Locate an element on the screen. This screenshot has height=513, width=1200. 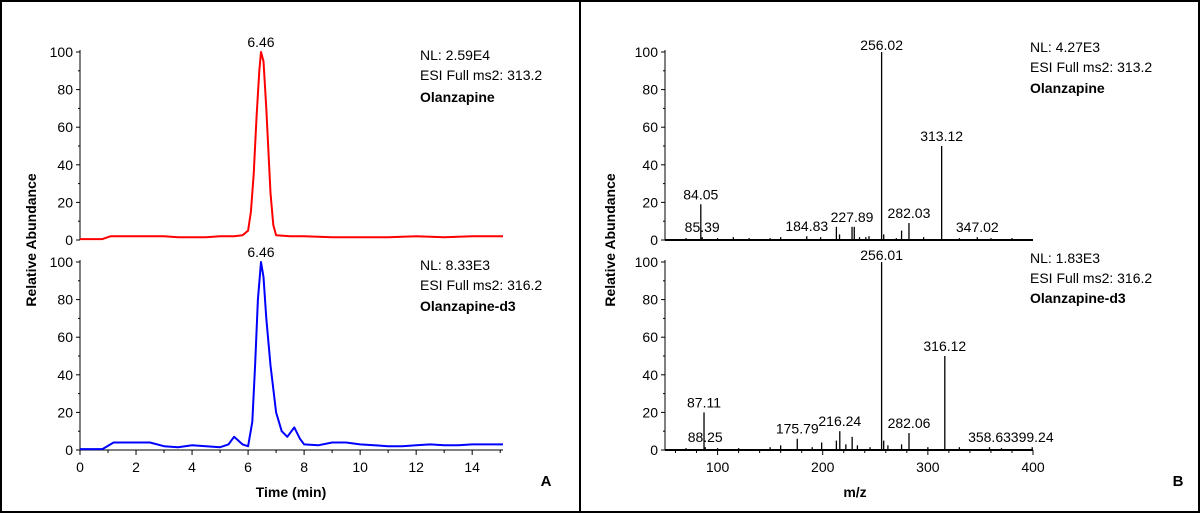
info-nl: NL: 1.83E3 is located at coordinates (1065, 258).